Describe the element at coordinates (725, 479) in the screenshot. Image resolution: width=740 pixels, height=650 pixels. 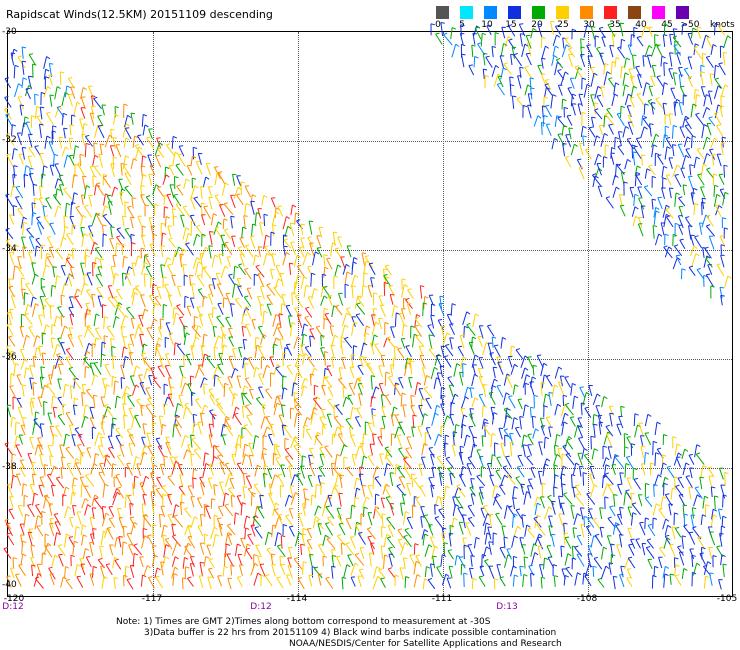
I see `wind-barb-2099` at that location.